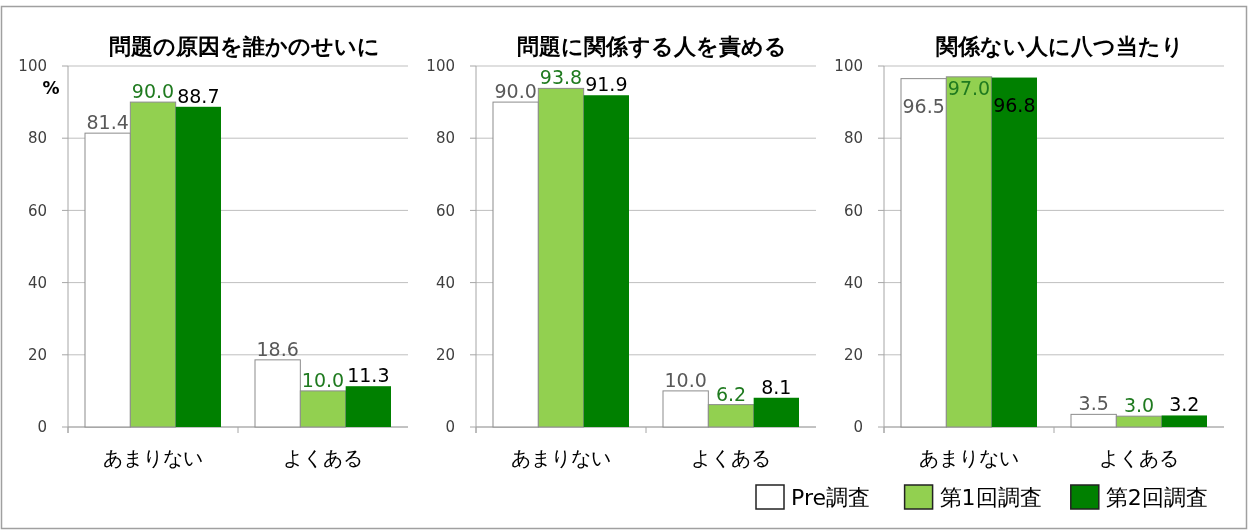 The height and width of the screenshot is (531, 1249). Describe the element at coordinates (969, 87) in the screenshot. I see `data-label: 97.0` at that location.